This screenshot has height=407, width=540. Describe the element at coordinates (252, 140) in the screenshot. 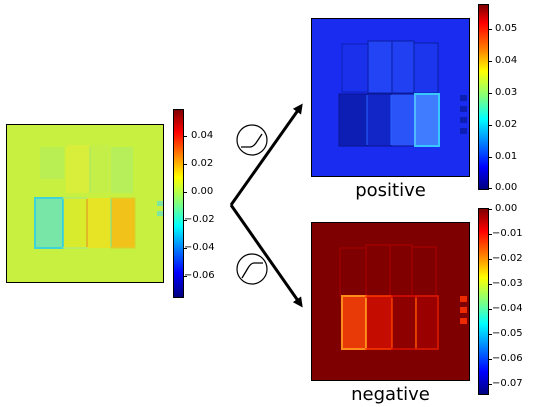

I see `relu-curve-icon` at that location.